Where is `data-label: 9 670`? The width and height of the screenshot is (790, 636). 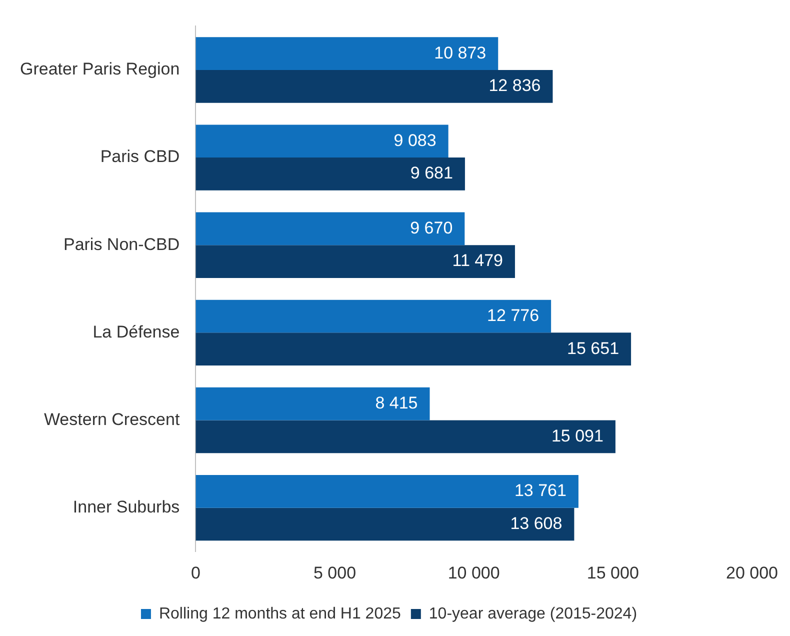
data-label: 9 670 is located at coordinates (431, 228).